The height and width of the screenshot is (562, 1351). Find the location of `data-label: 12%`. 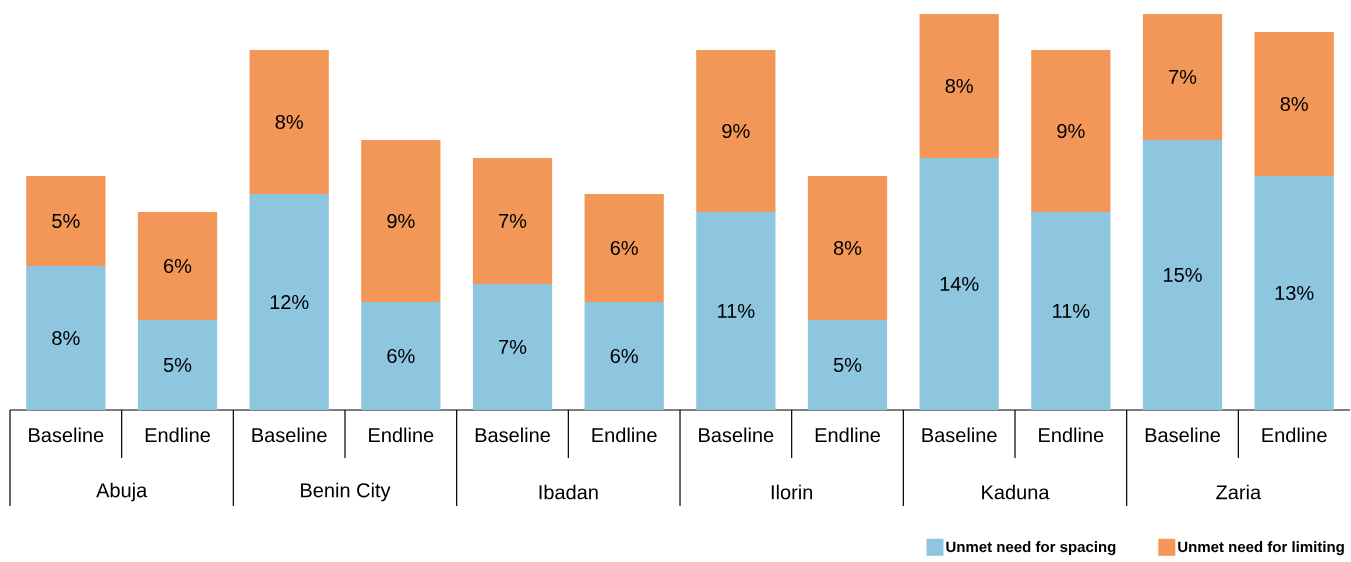

data-label: 12% is located at coordinates (289, 302).